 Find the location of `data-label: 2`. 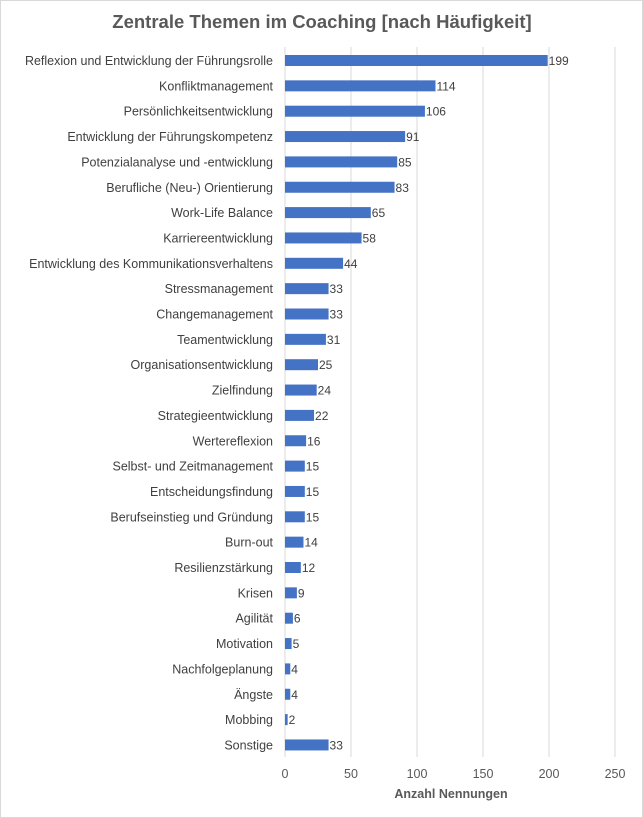

data-label: 2 is located at coordinates (292, 720).